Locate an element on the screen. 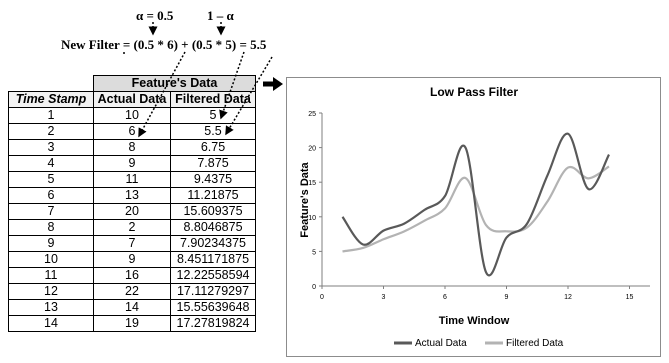 The image size is (669, 363). actual-data-cell: 8 is located at coordinates (132, 147).